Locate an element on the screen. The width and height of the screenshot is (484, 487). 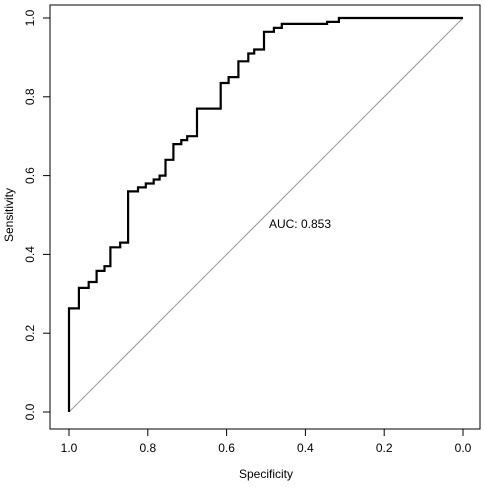
x-tick-label: 1.0 is located at coordinates (69, 448).